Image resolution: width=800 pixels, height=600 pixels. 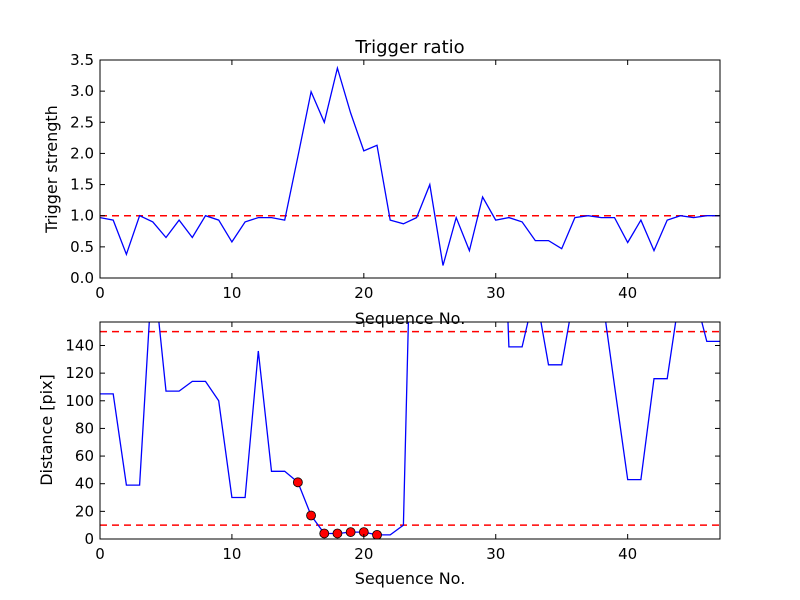 What do you see at coordinates (46, 430) in the screenshot?
I see `y-axis-label: Distance [pix]` at bounding box center [46, 430].